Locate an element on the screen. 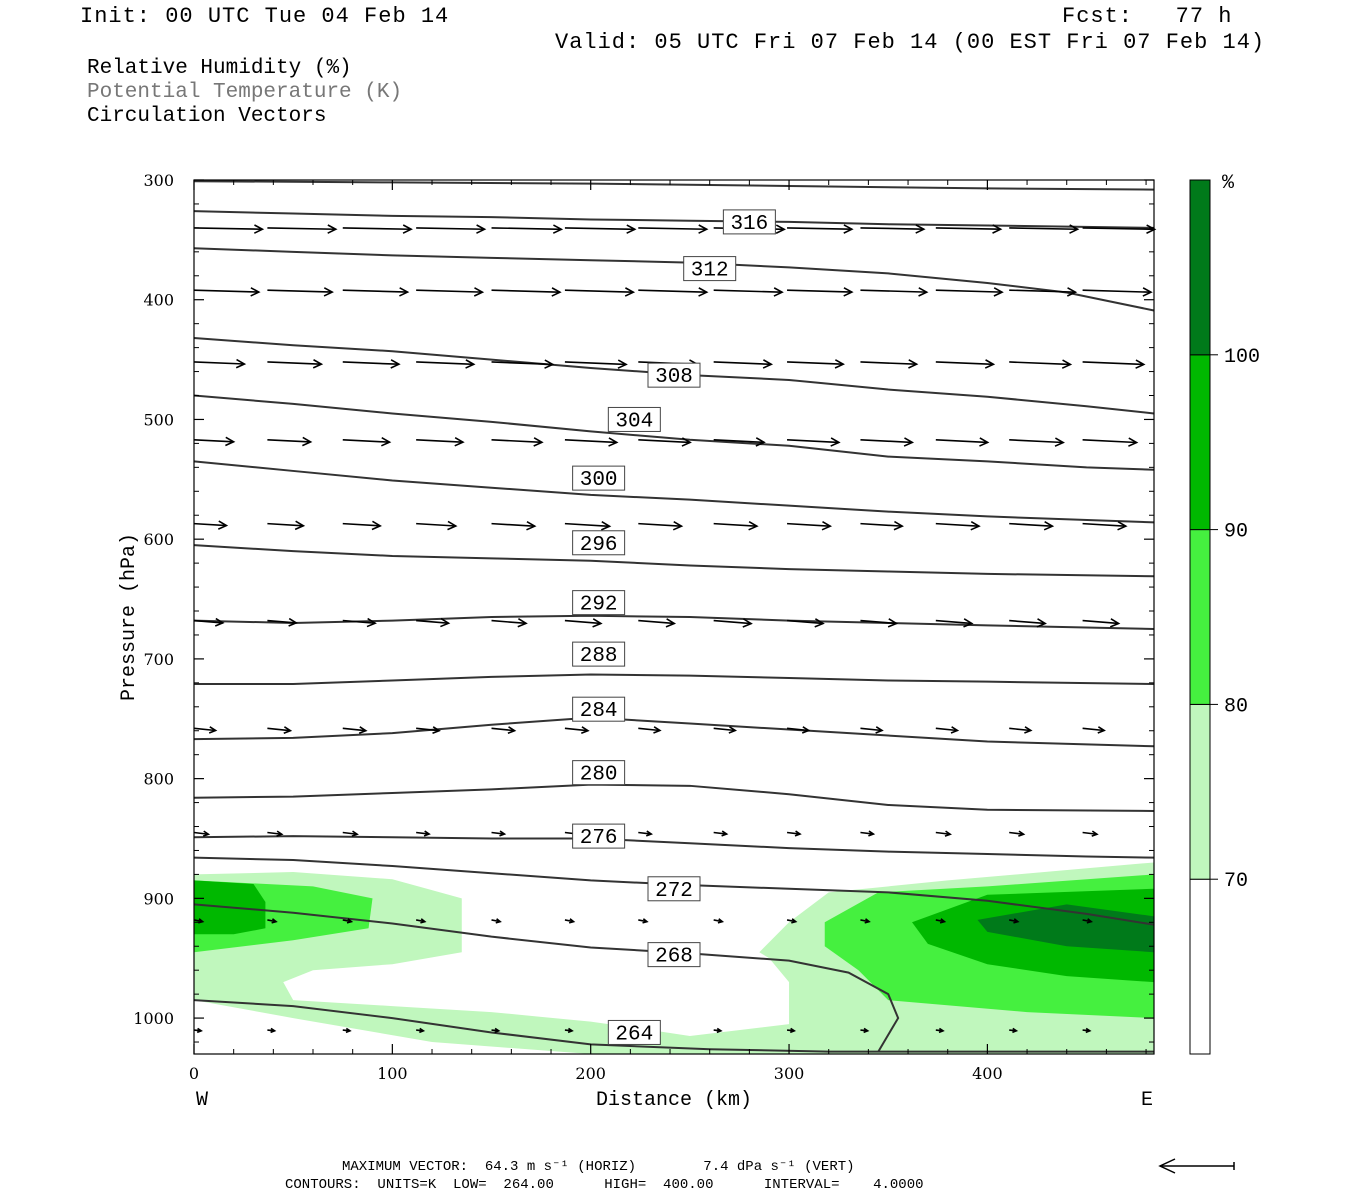  contour-label-316: 316 is located at coordinates (749, 224).